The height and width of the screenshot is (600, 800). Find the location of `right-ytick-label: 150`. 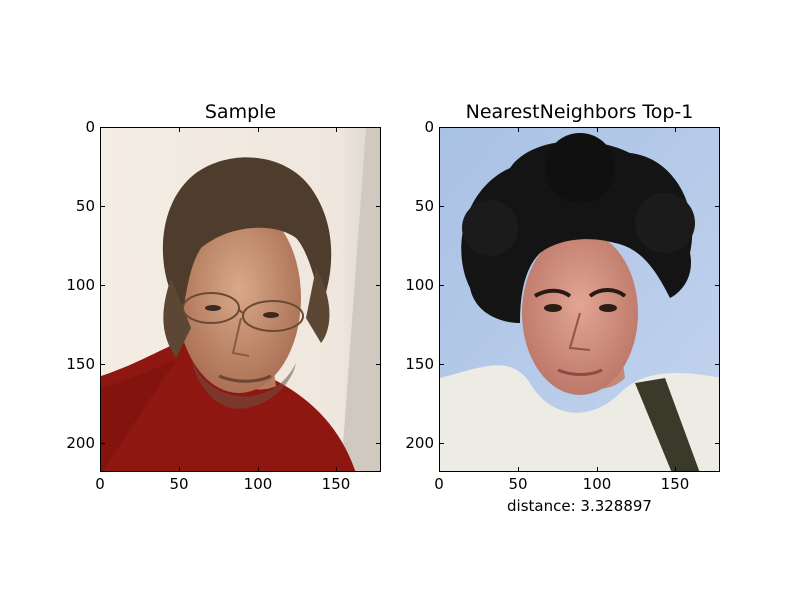

right-ytick-label: 150 is located at coordinates (419, 364).